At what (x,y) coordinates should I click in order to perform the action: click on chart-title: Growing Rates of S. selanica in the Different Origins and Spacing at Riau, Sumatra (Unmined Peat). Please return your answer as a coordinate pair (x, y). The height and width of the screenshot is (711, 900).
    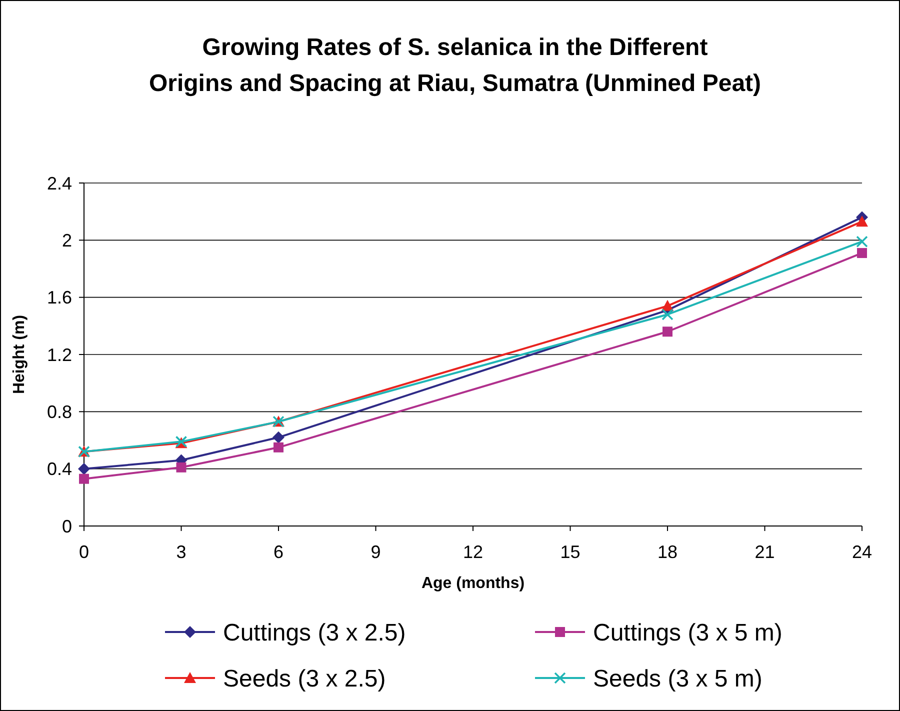
    Looking at the image, I should click on (455, 65).